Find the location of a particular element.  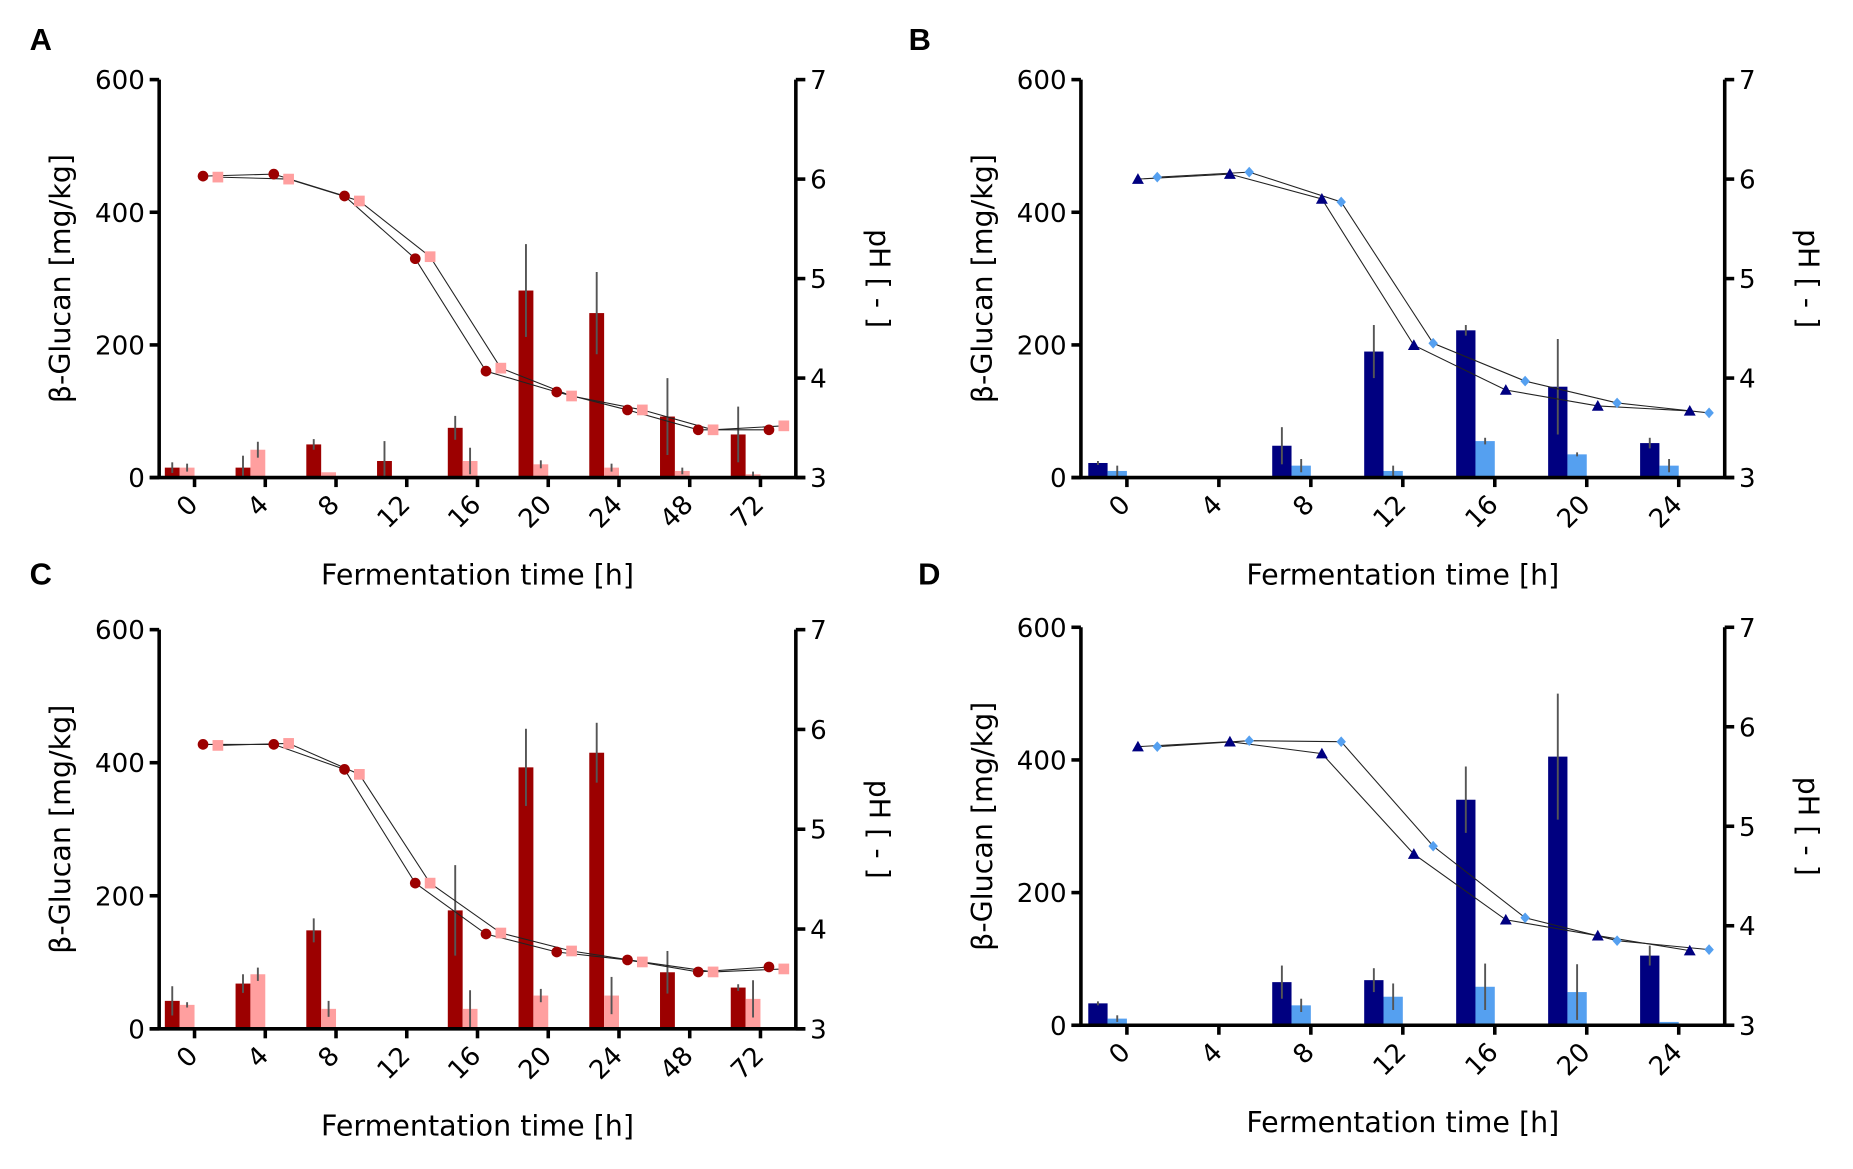

x-tick-label: 72 is located at coordinates (747, 512).